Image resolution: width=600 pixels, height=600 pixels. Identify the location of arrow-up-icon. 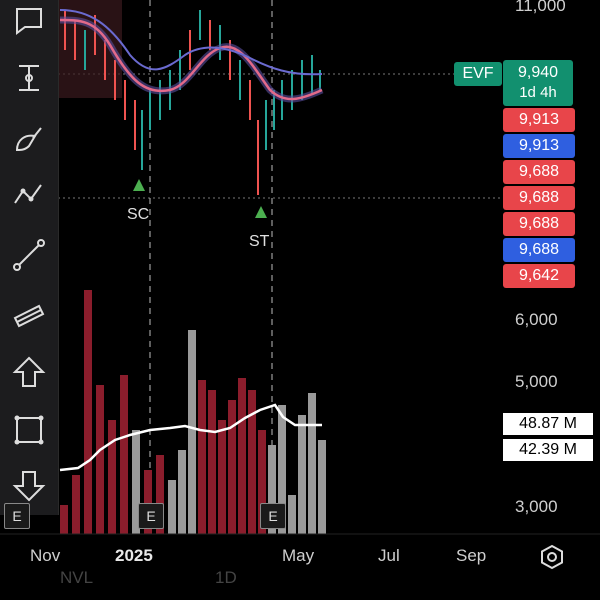
(29, 372).